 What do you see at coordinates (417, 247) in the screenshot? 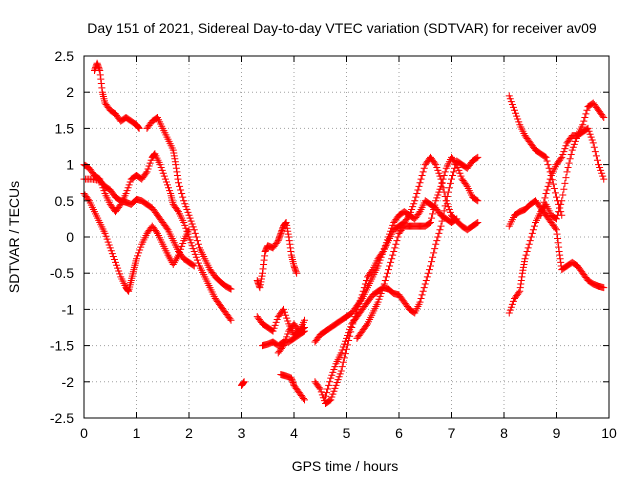
I see `series-track-o` at bounding box center [417, 247].